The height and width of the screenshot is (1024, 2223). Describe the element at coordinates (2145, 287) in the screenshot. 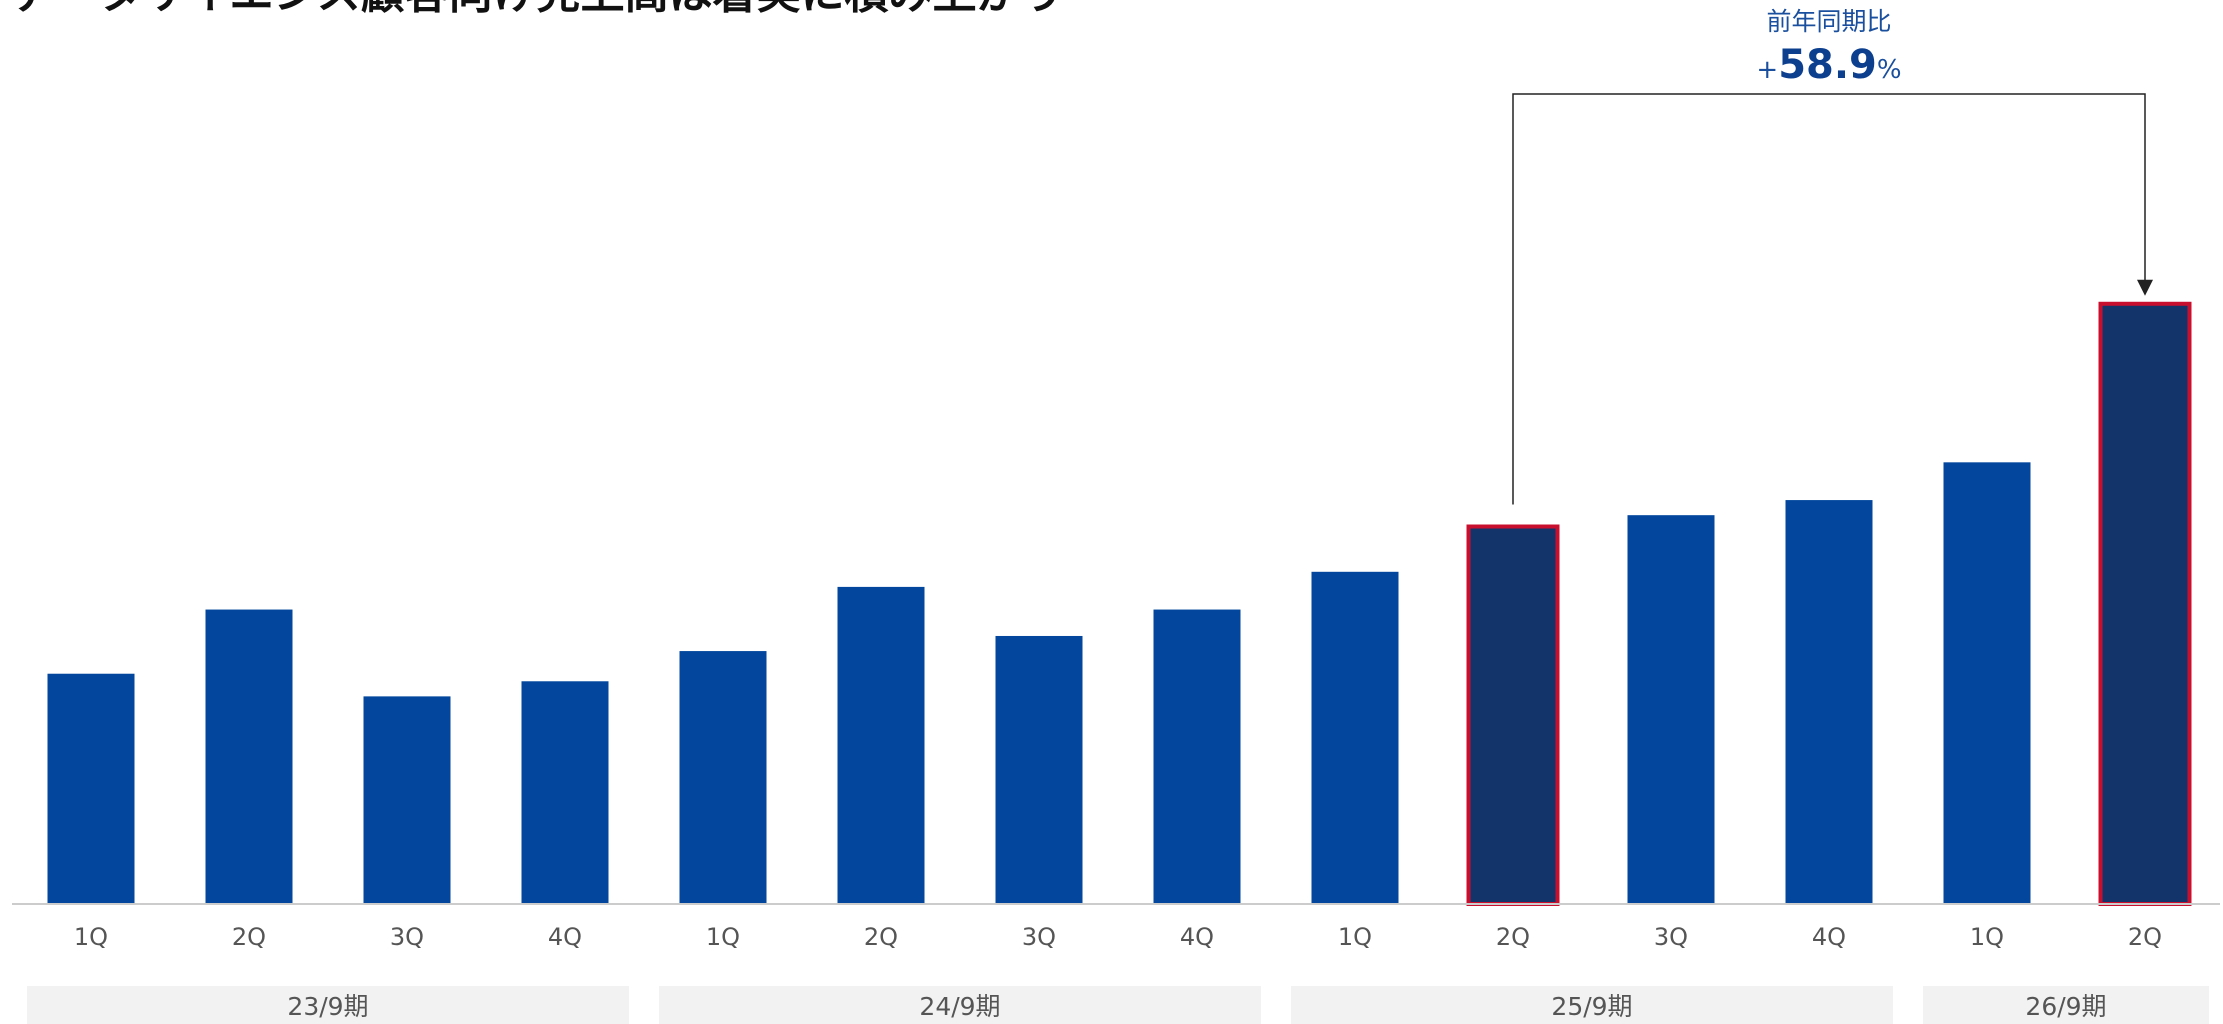

I see `yoy-arrowhead` at that location.